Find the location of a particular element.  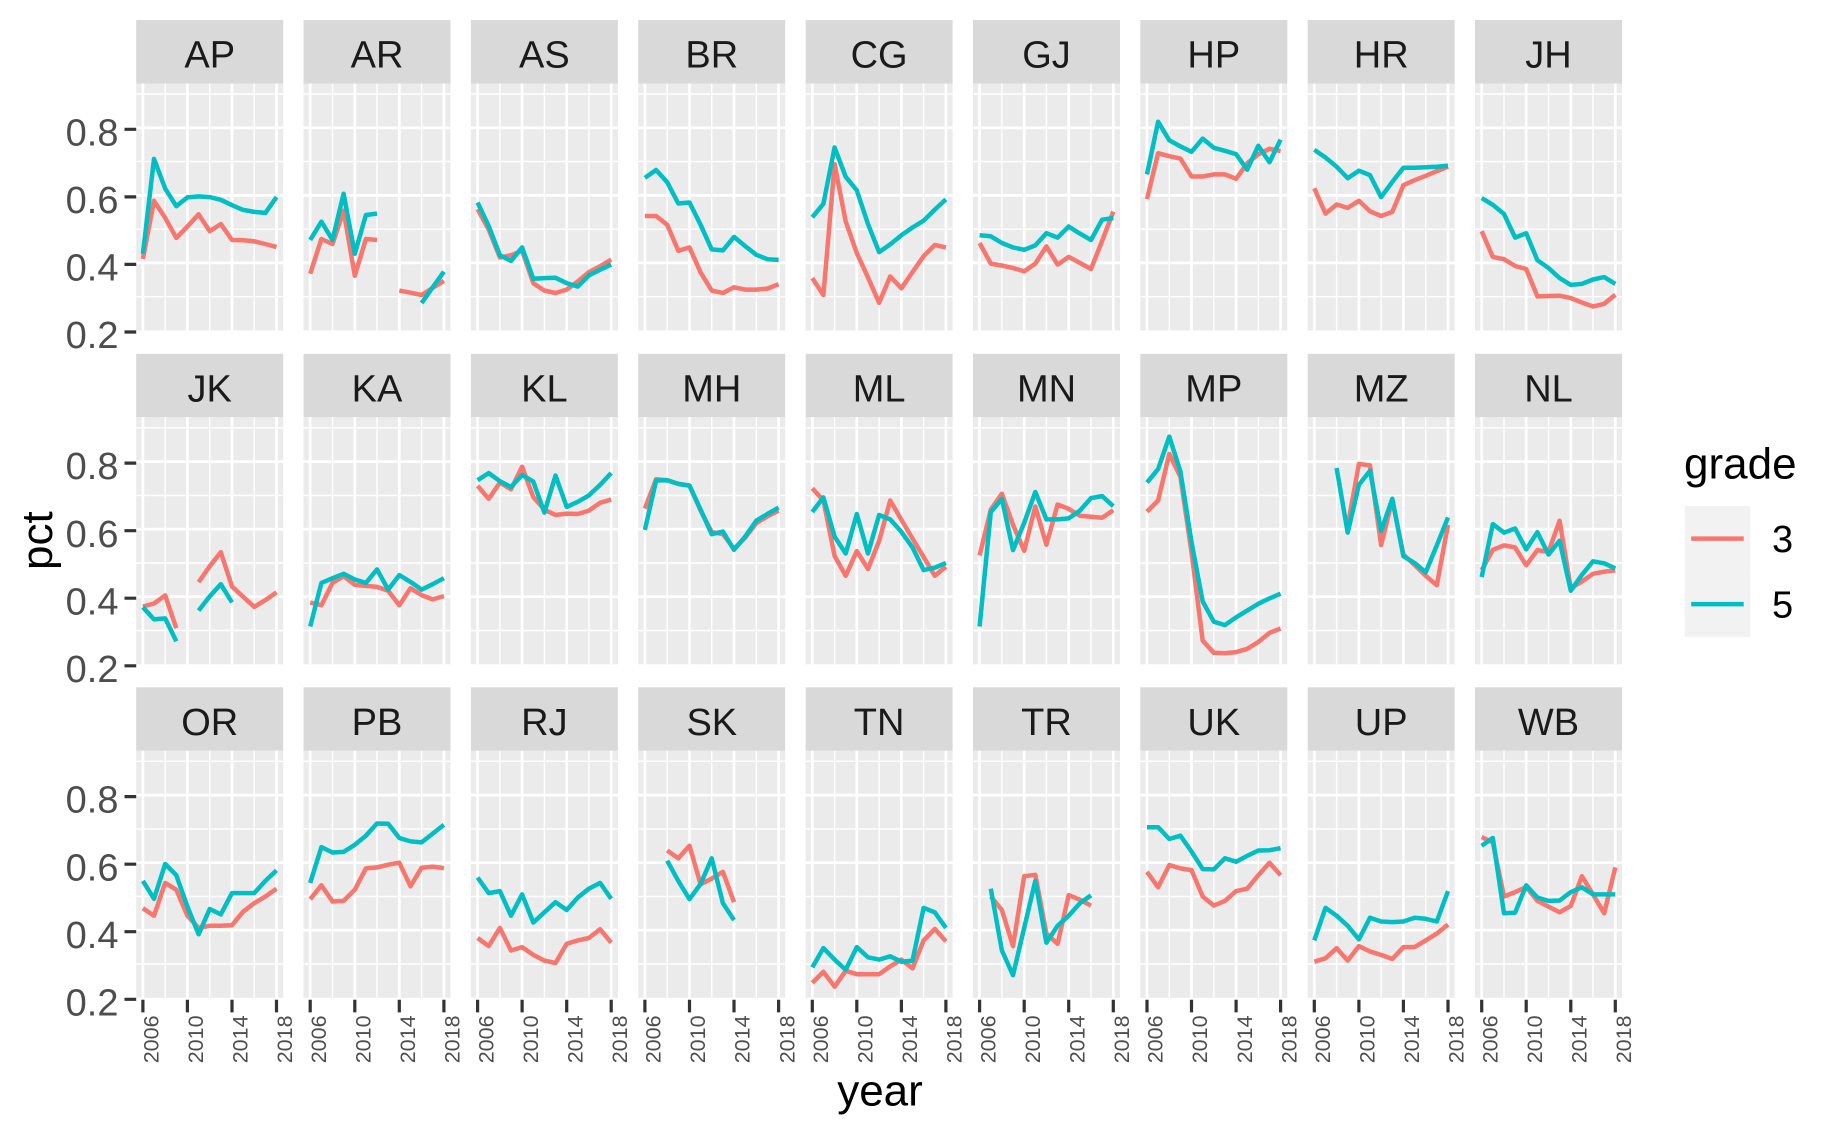

svg-text: KL is located at coordinates (544, 389).